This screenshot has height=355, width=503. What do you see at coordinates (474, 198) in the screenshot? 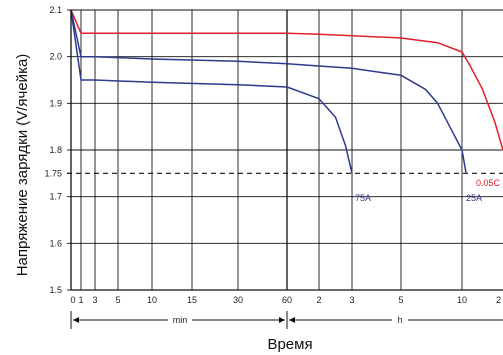
I see `series-label-25A: 25A` at bounding box center [474, 198].